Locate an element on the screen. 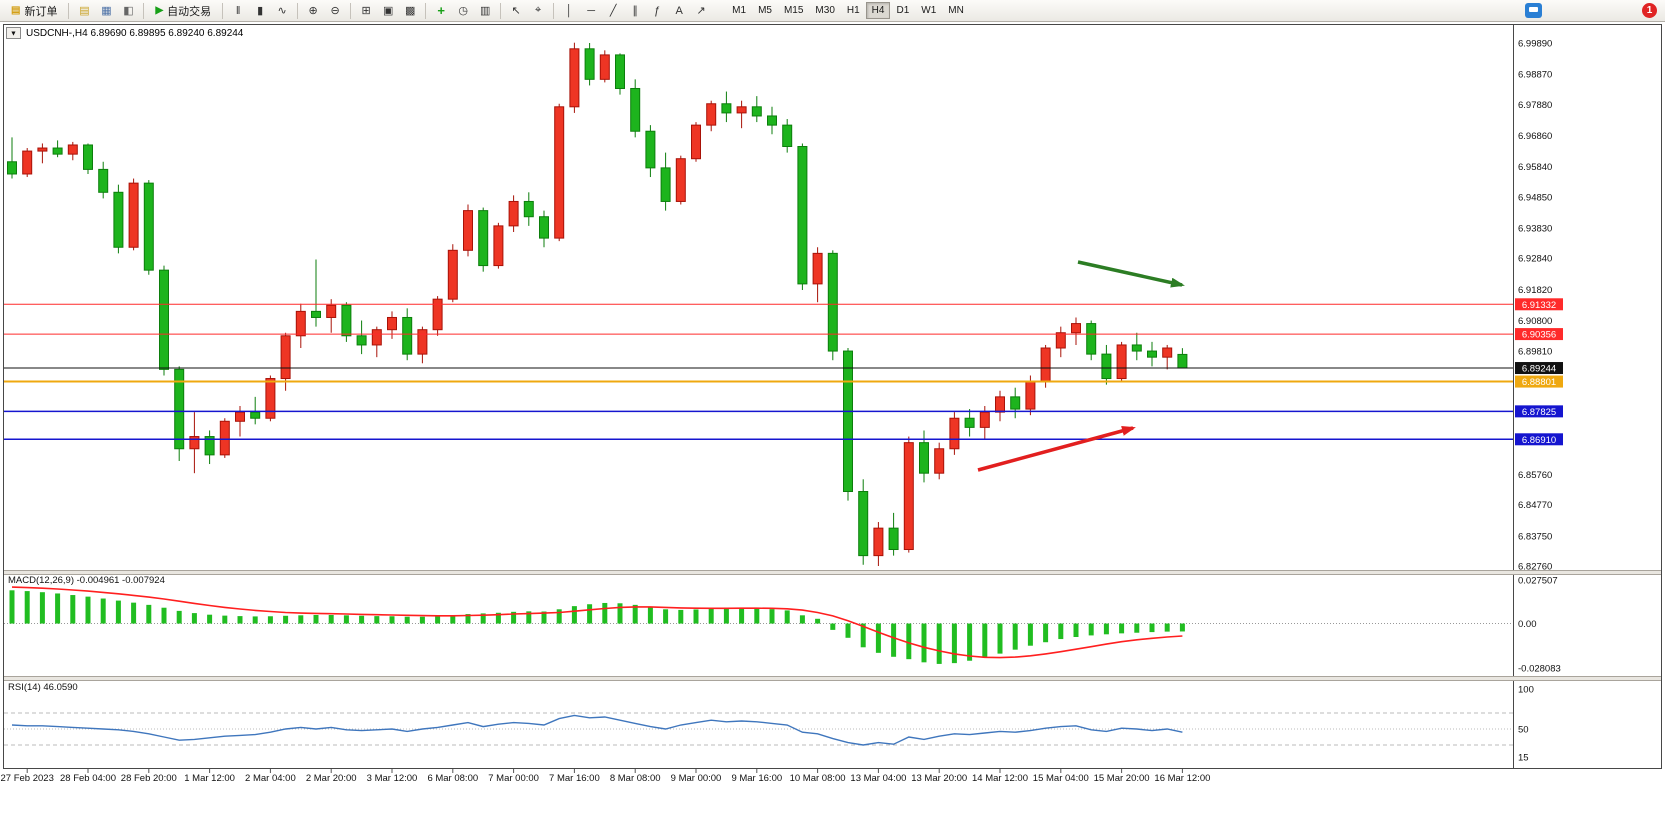 The width and height of the screenshot is (1665, 840). tile-windows-icon: ⊞ is located at coordinates (366, 11).